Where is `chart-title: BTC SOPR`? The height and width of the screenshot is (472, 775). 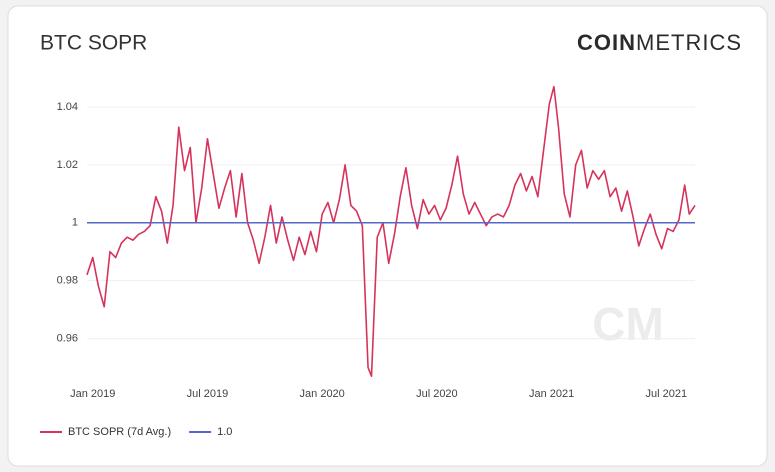 chart-title: BTC SOPR is located at coordinates (93, 43).